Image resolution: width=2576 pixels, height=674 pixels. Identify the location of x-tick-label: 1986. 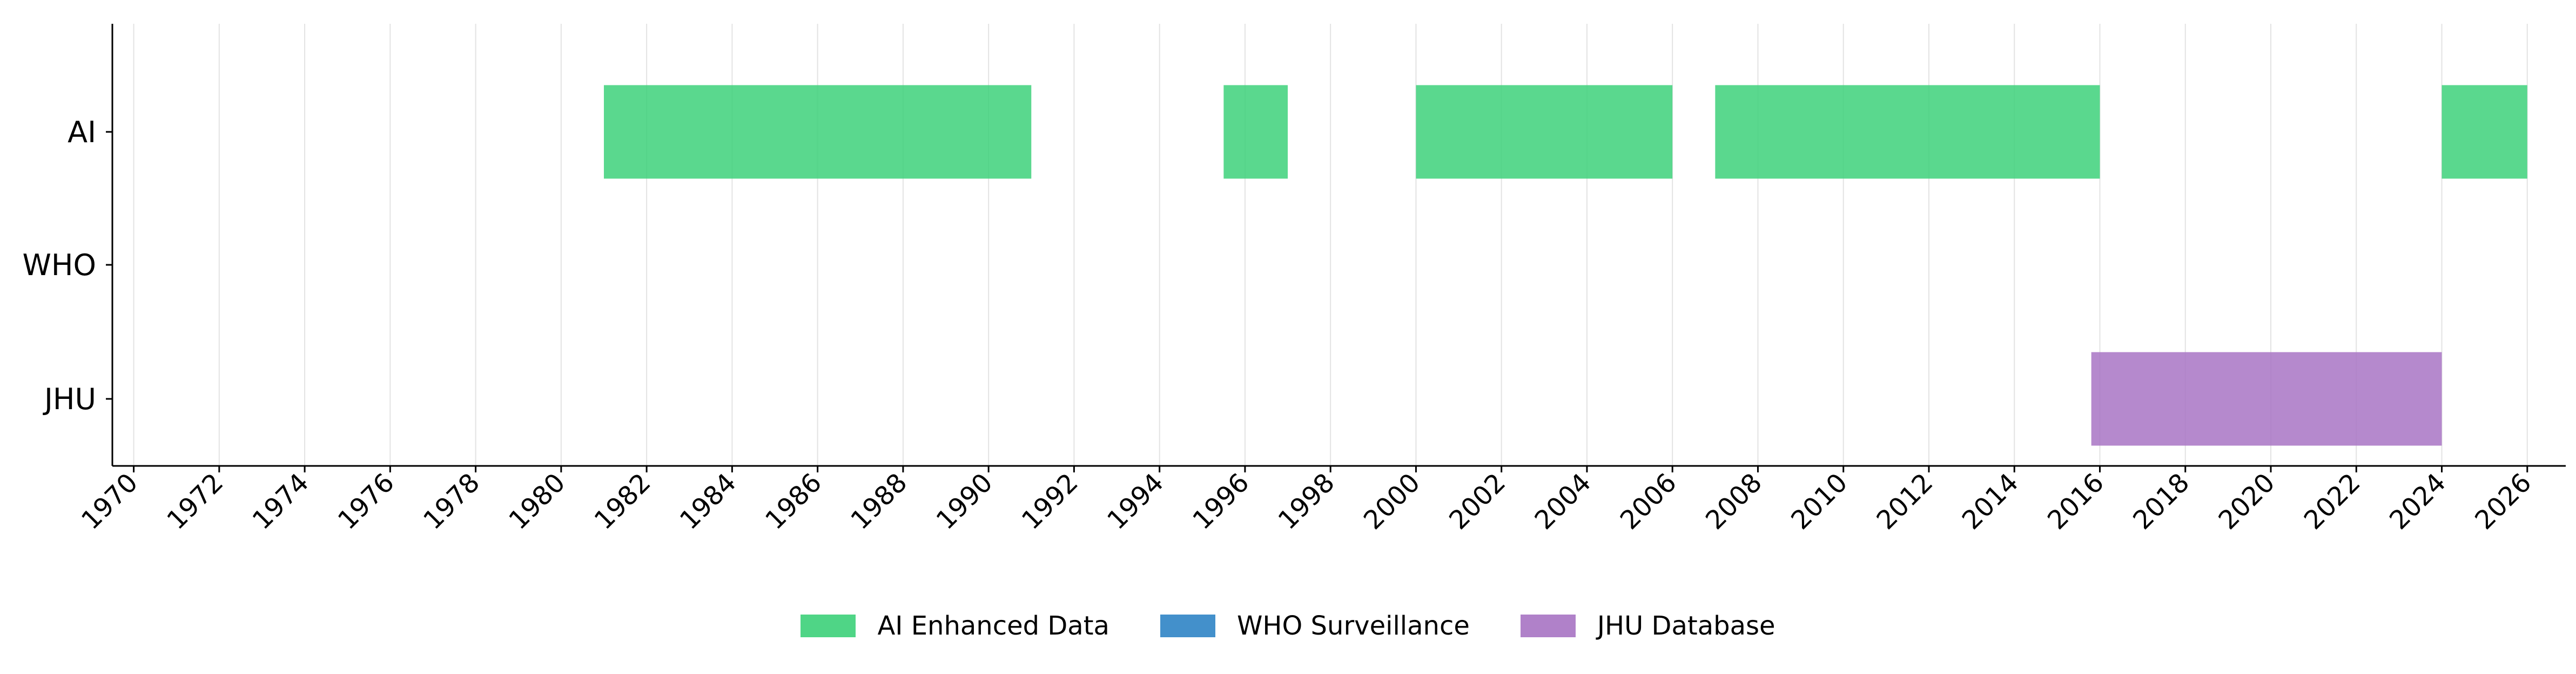
(793, 502).